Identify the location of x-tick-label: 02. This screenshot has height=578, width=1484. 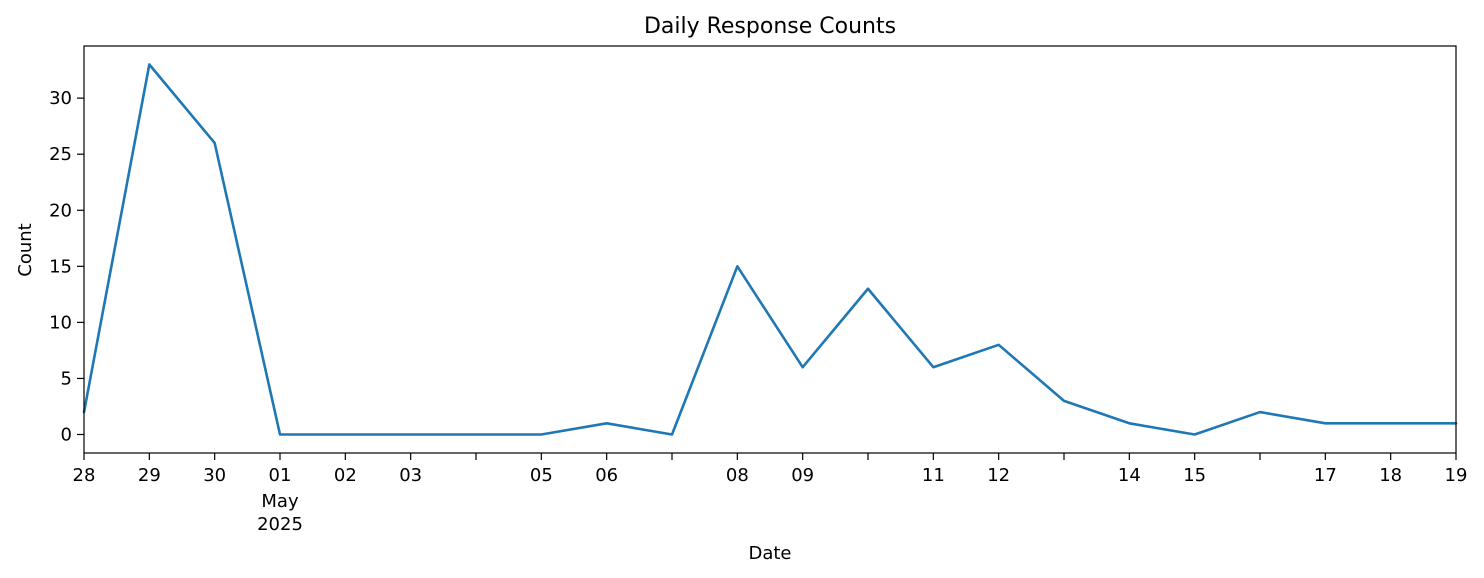
(345, 475).